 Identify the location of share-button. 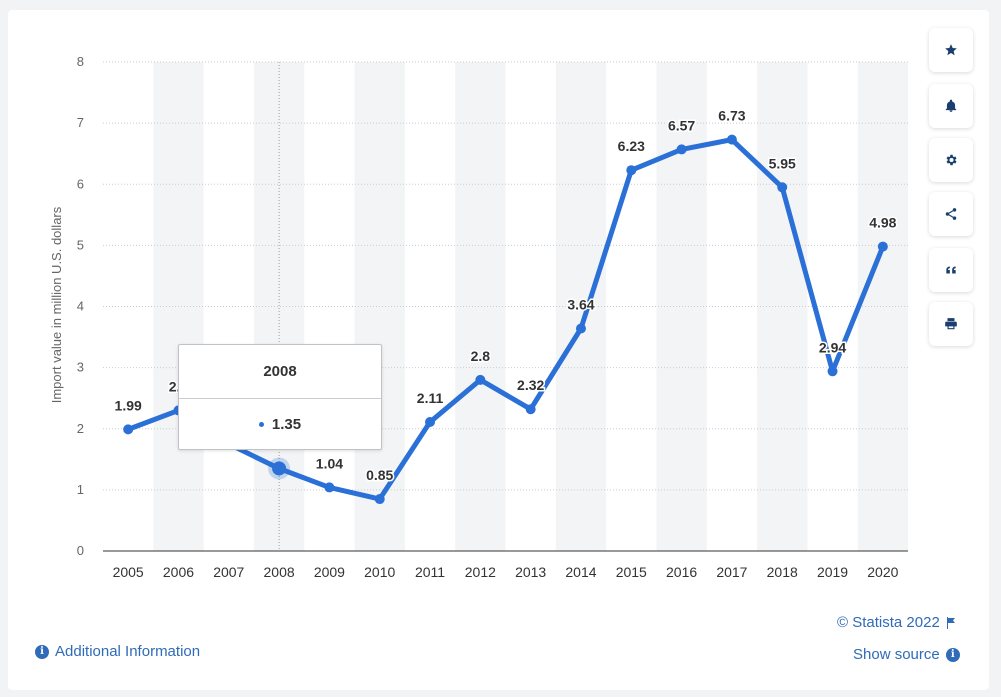
(951, 214).